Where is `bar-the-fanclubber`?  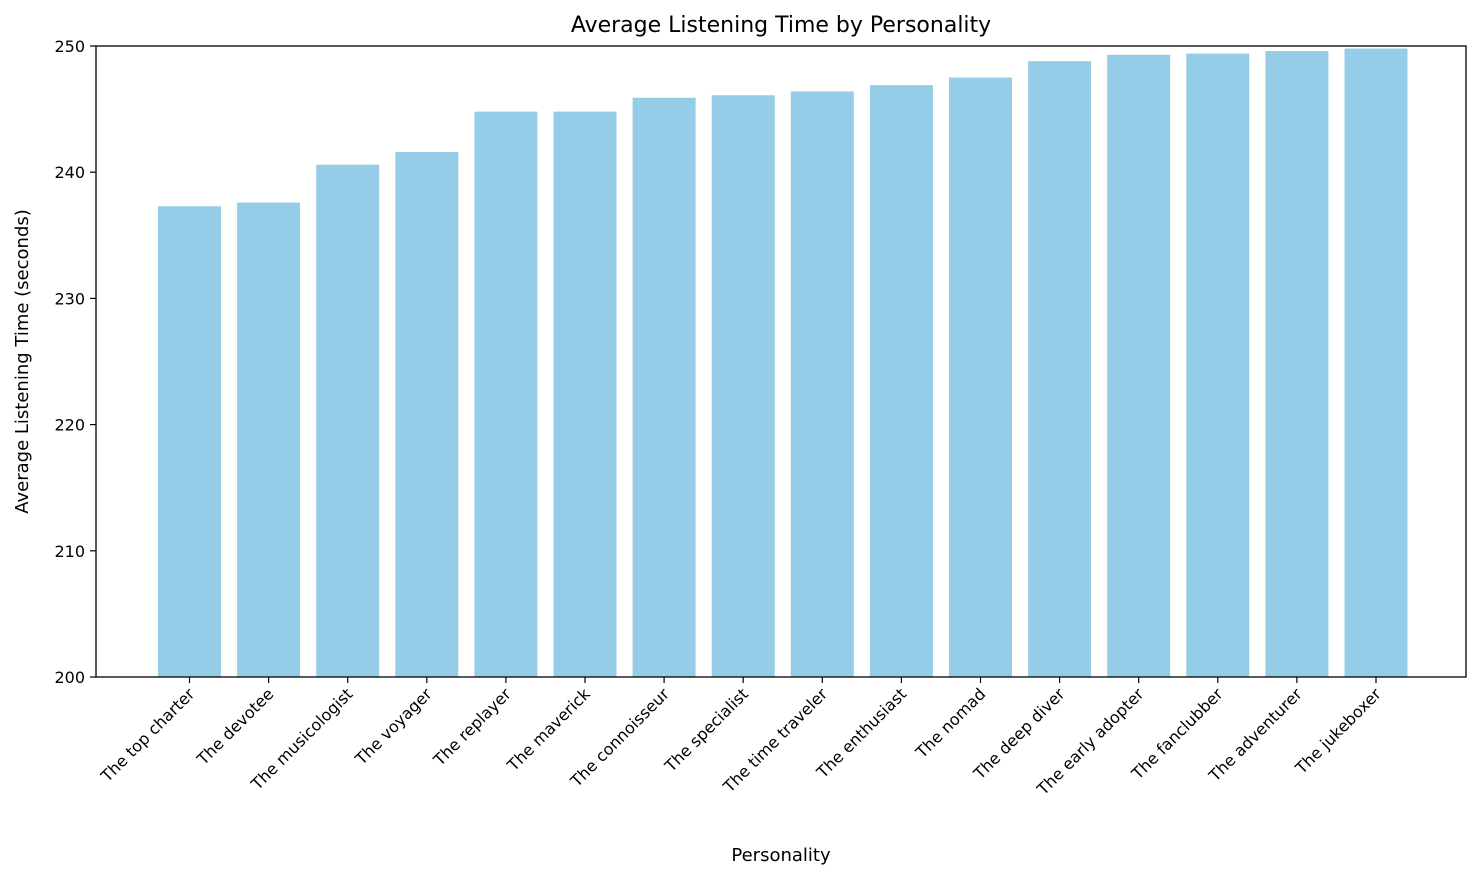
bar-the-fanclubber is located at coordinates (1218, 365).